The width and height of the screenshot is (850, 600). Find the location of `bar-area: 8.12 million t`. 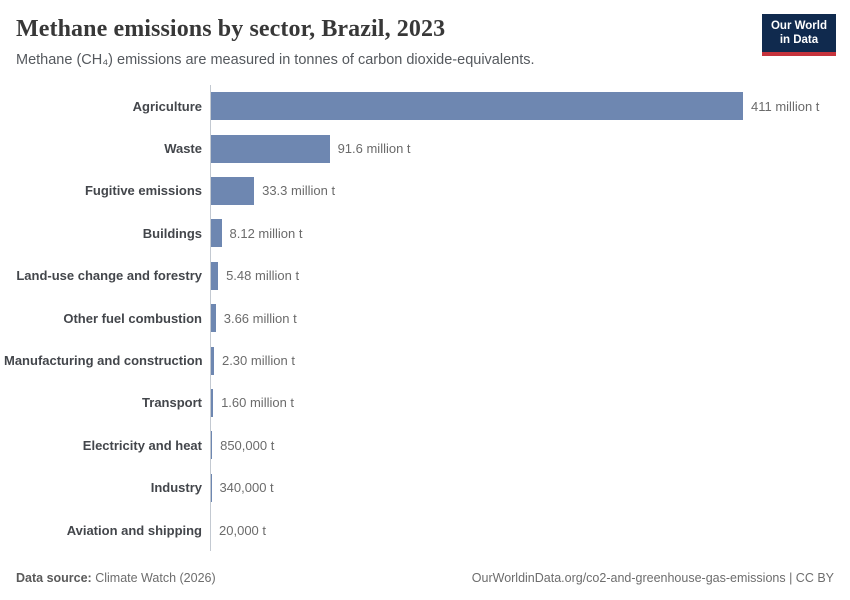

bar-area: 8.12 million t is located at coordinates (530, 233).